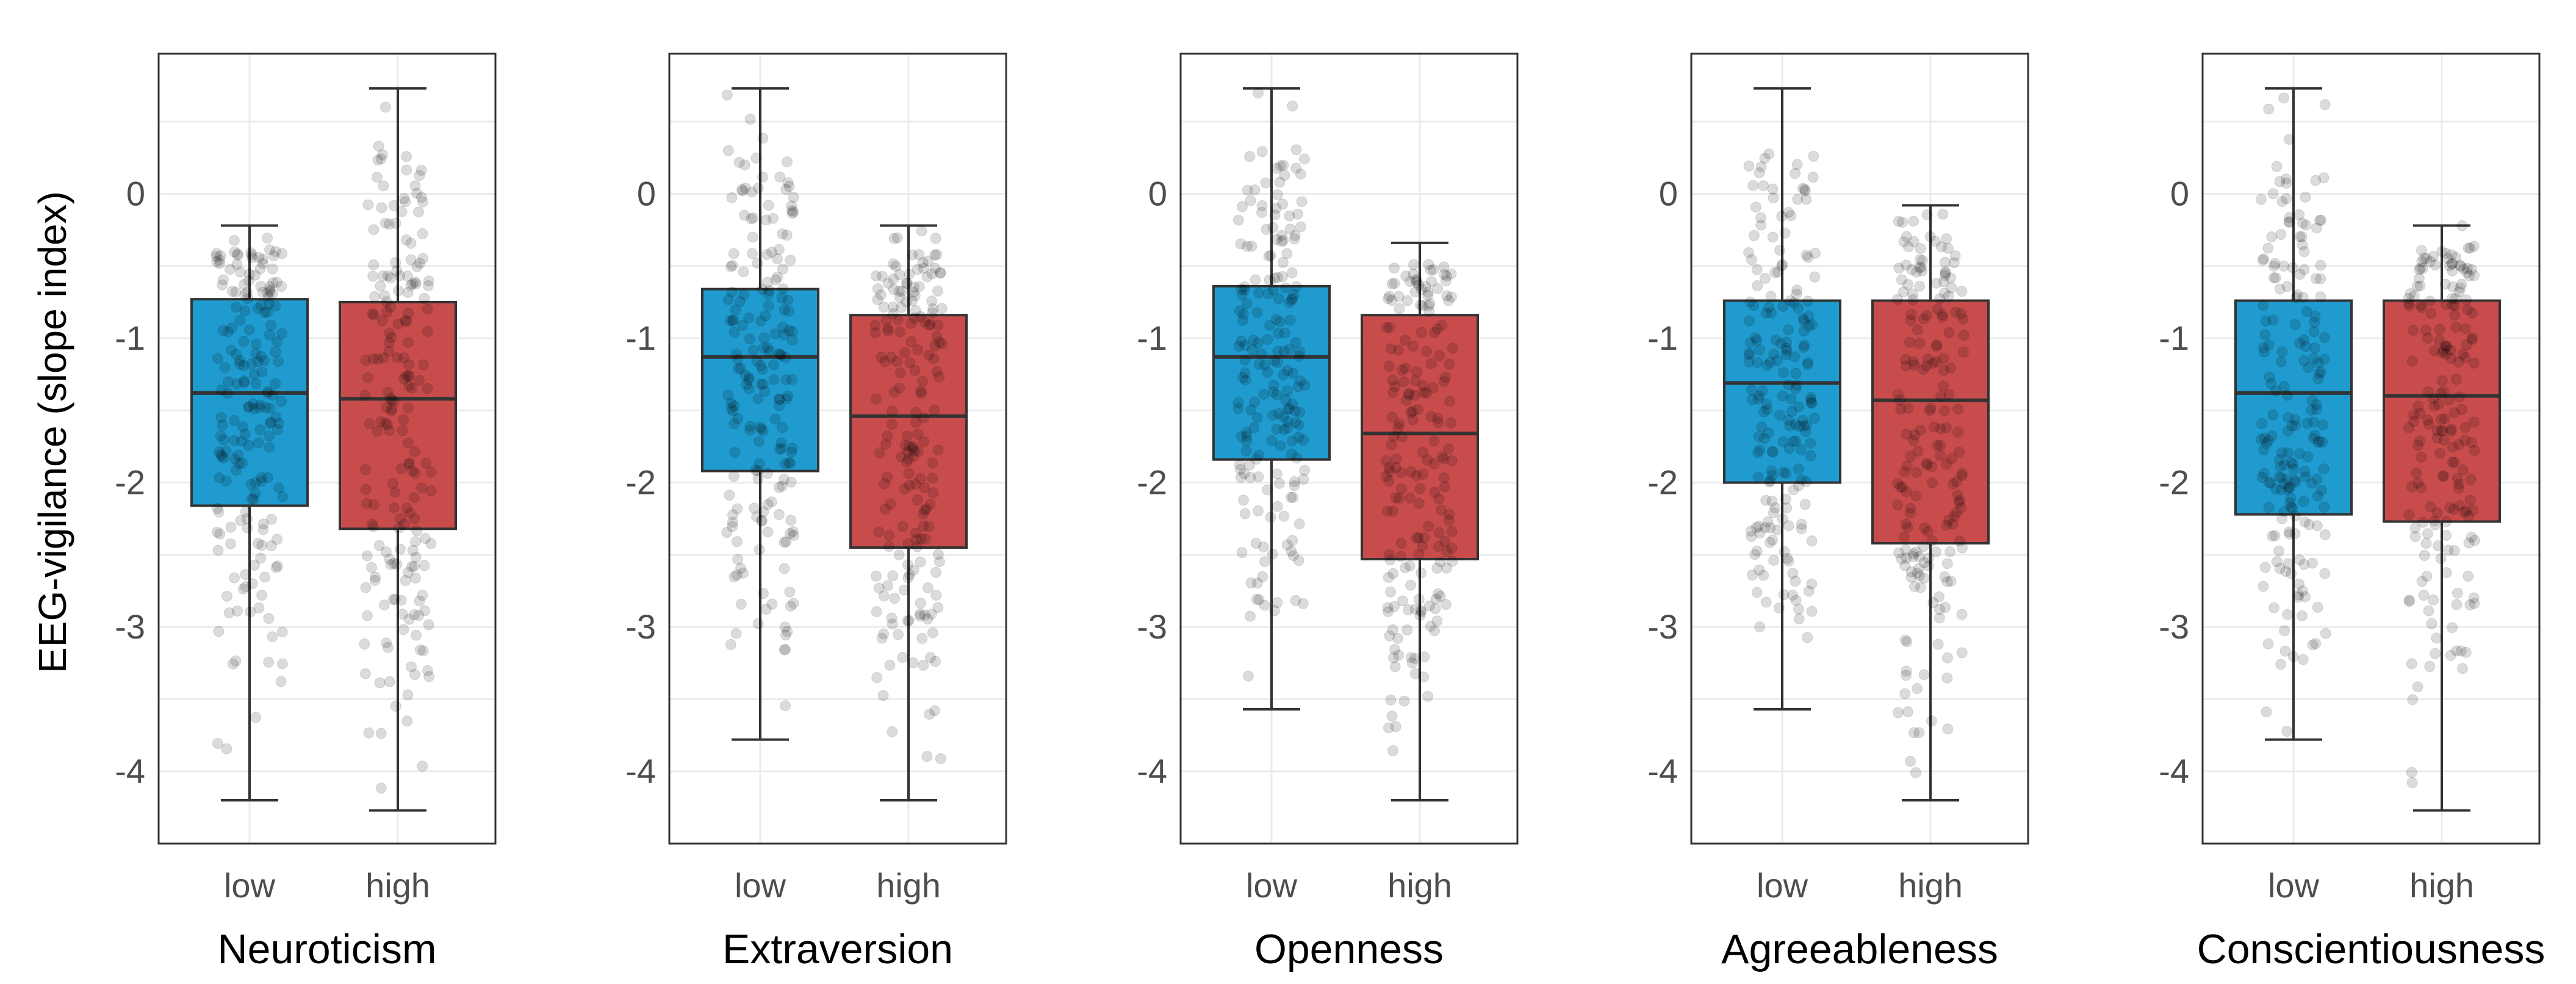 The image size is (2576, 984). What do you see at coordinates (1930, 503) in the screenshot?
I see `box-high` at bounding box center [1930, 503].